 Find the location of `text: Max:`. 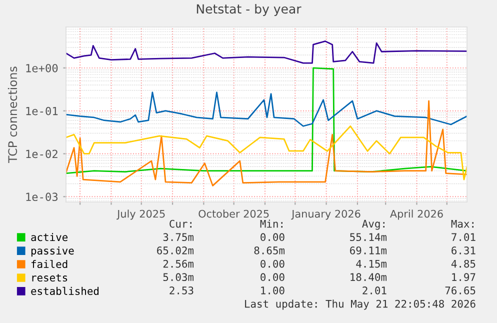

text: Max: is located at coordinates (462, 224).